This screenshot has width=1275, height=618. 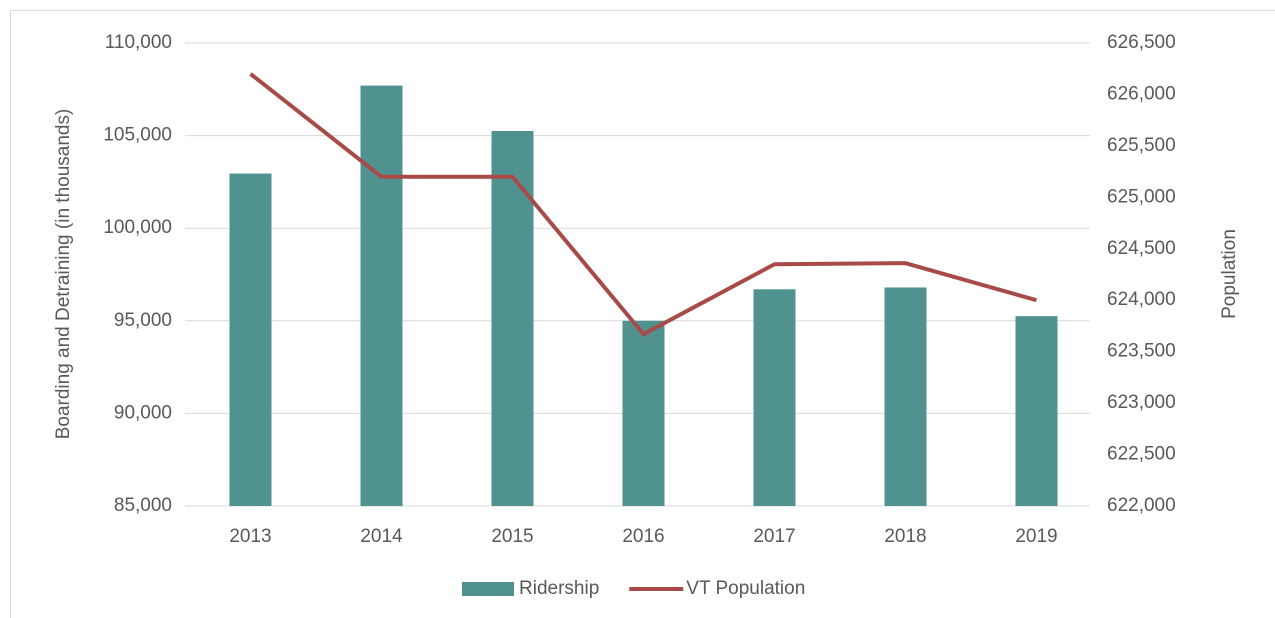 I want to click on x-tick-label: 2019, so click(x=1036, y=536).